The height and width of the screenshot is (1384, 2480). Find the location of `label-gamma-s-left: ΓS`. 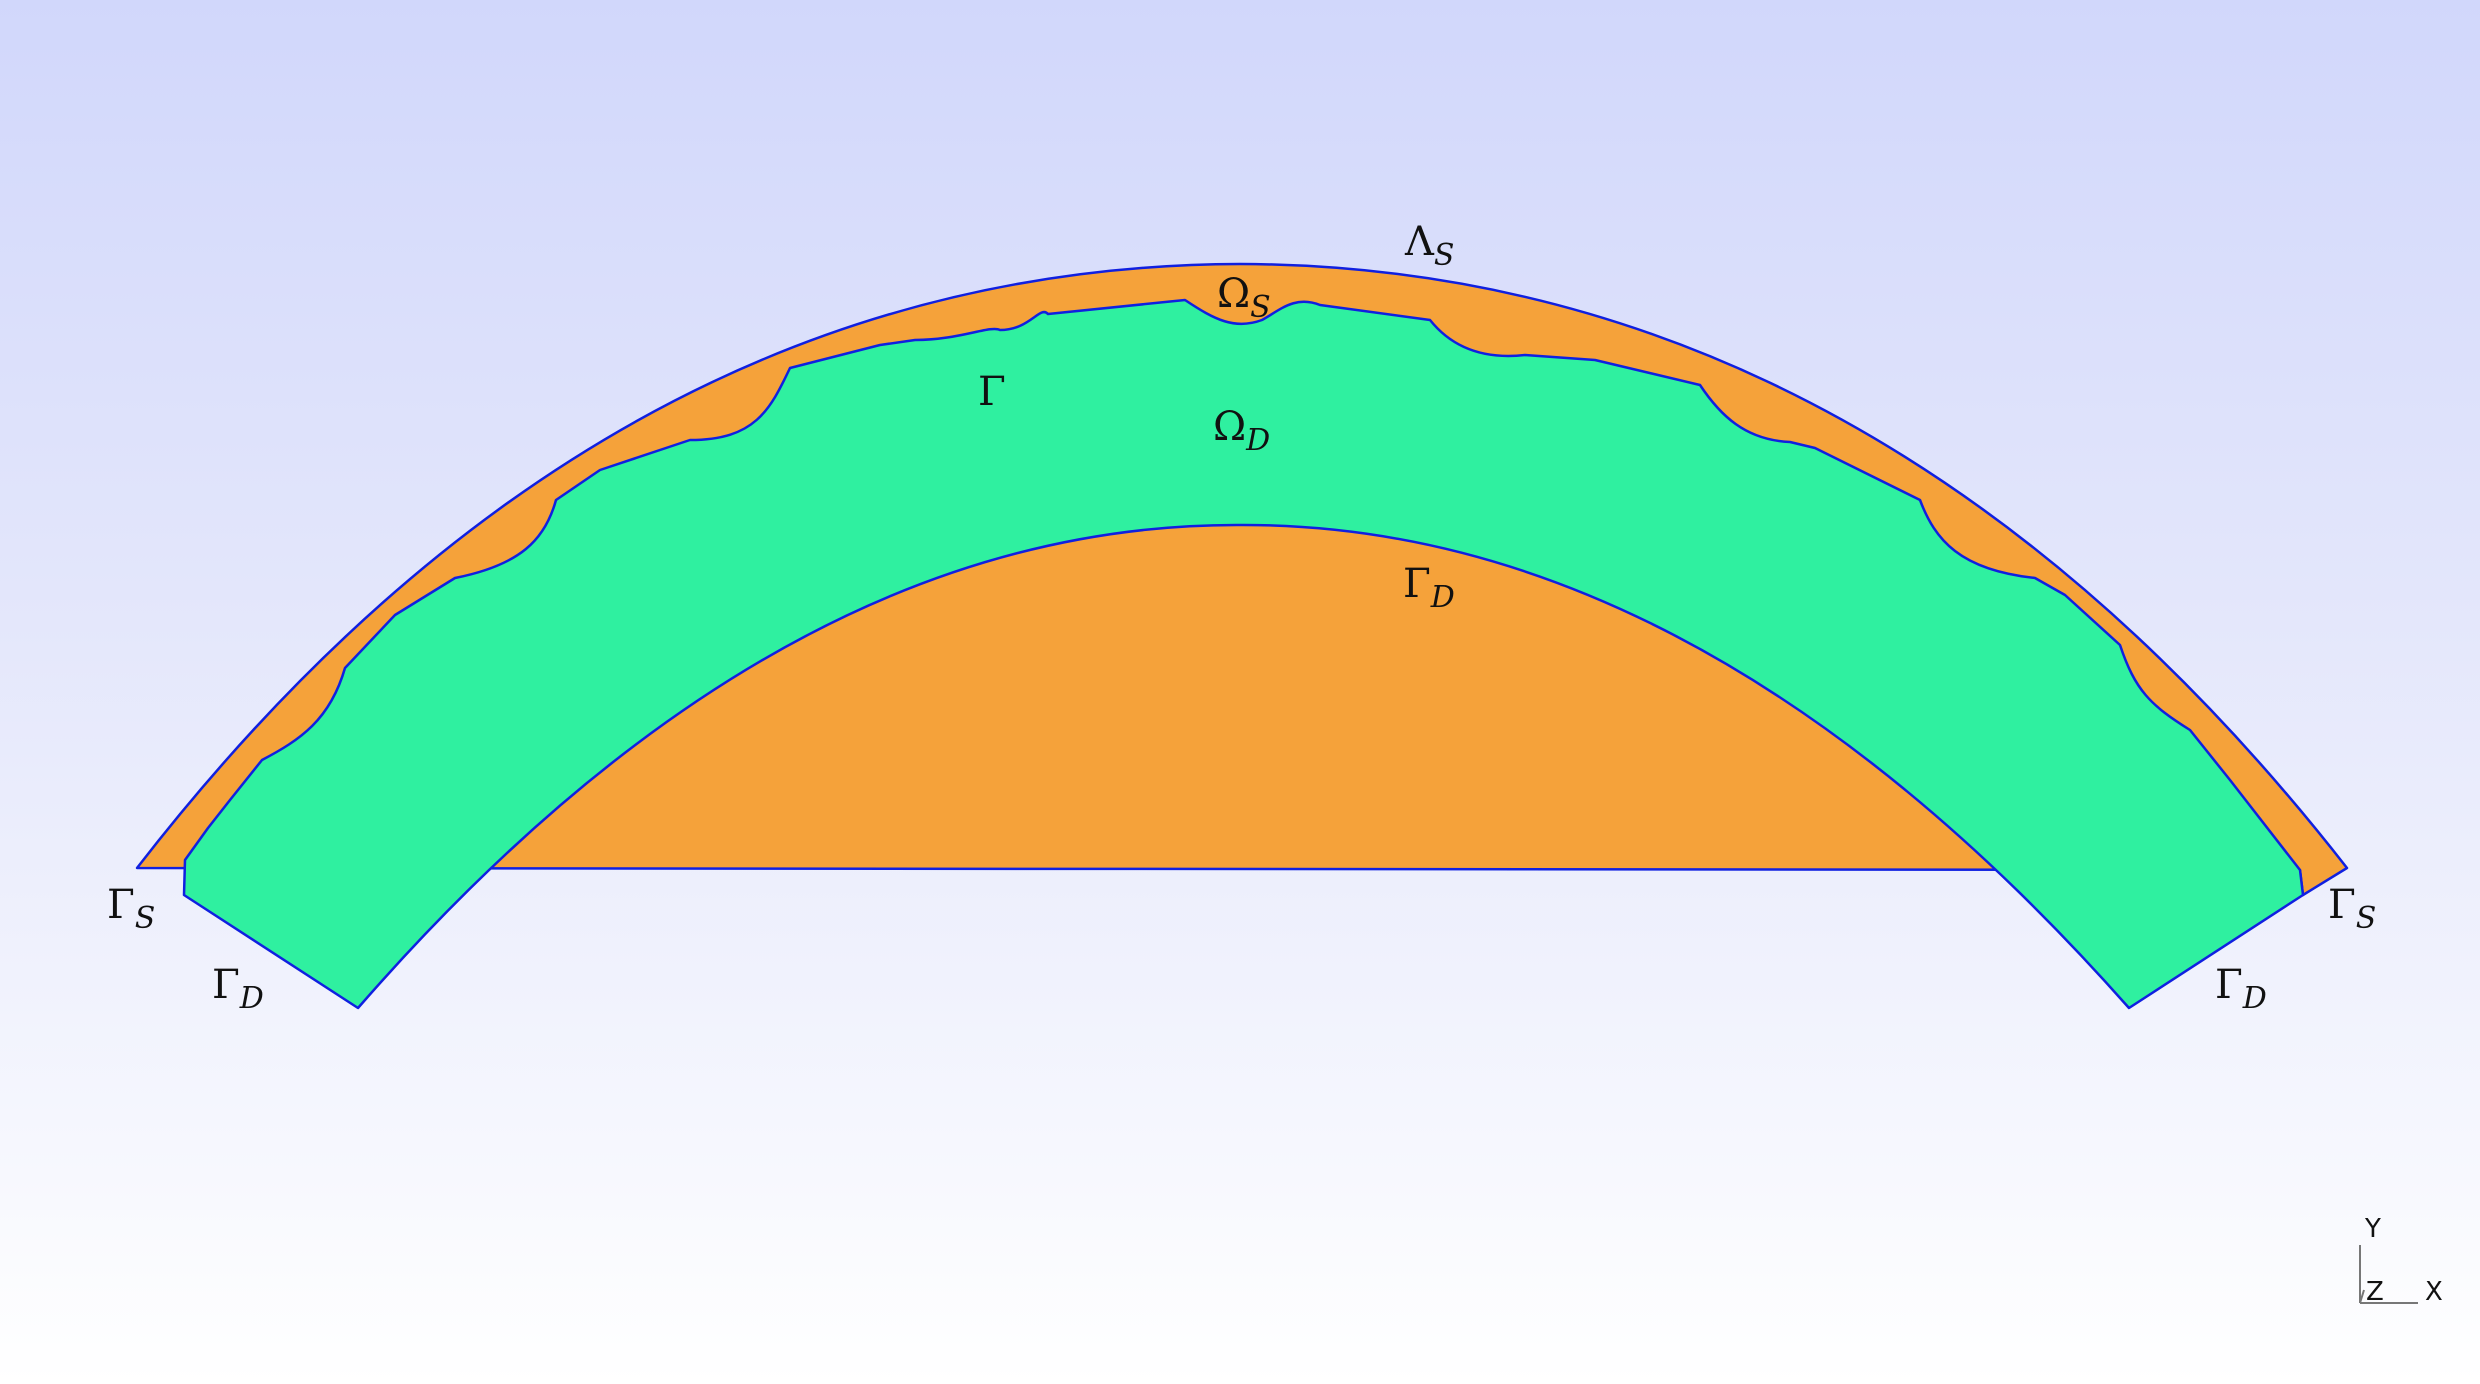

label-gamma-s-left: ΓS is located at coordinates (131, 909).